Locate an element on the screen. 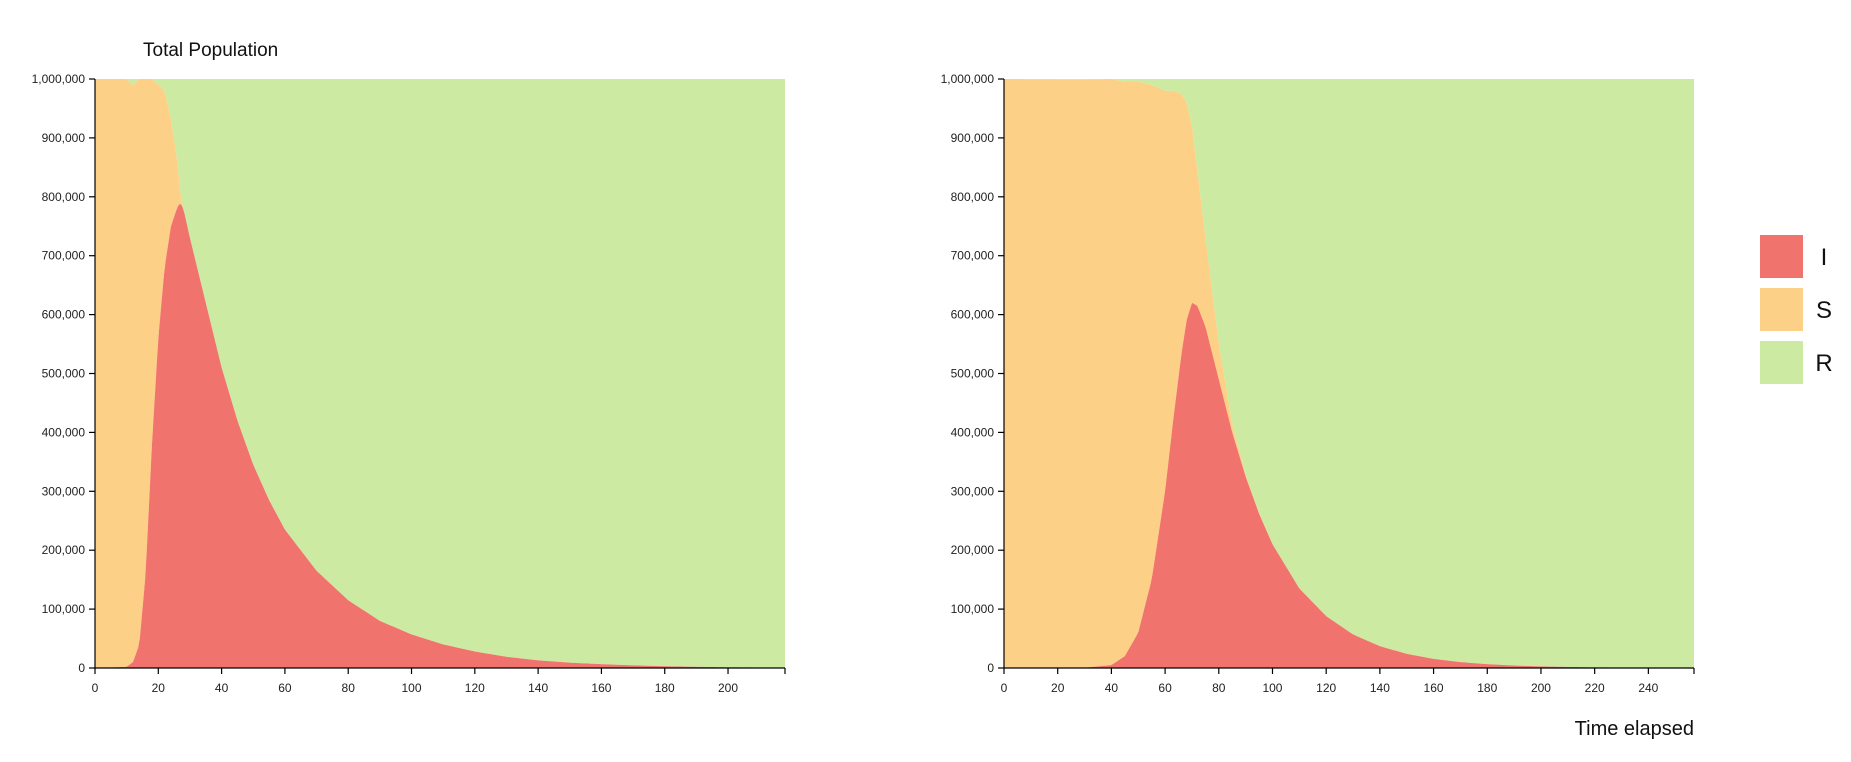 Image resolution: width=1851 pixels, height=762 pixels. legend-swatch-r is located at coordinates (1781, 362).